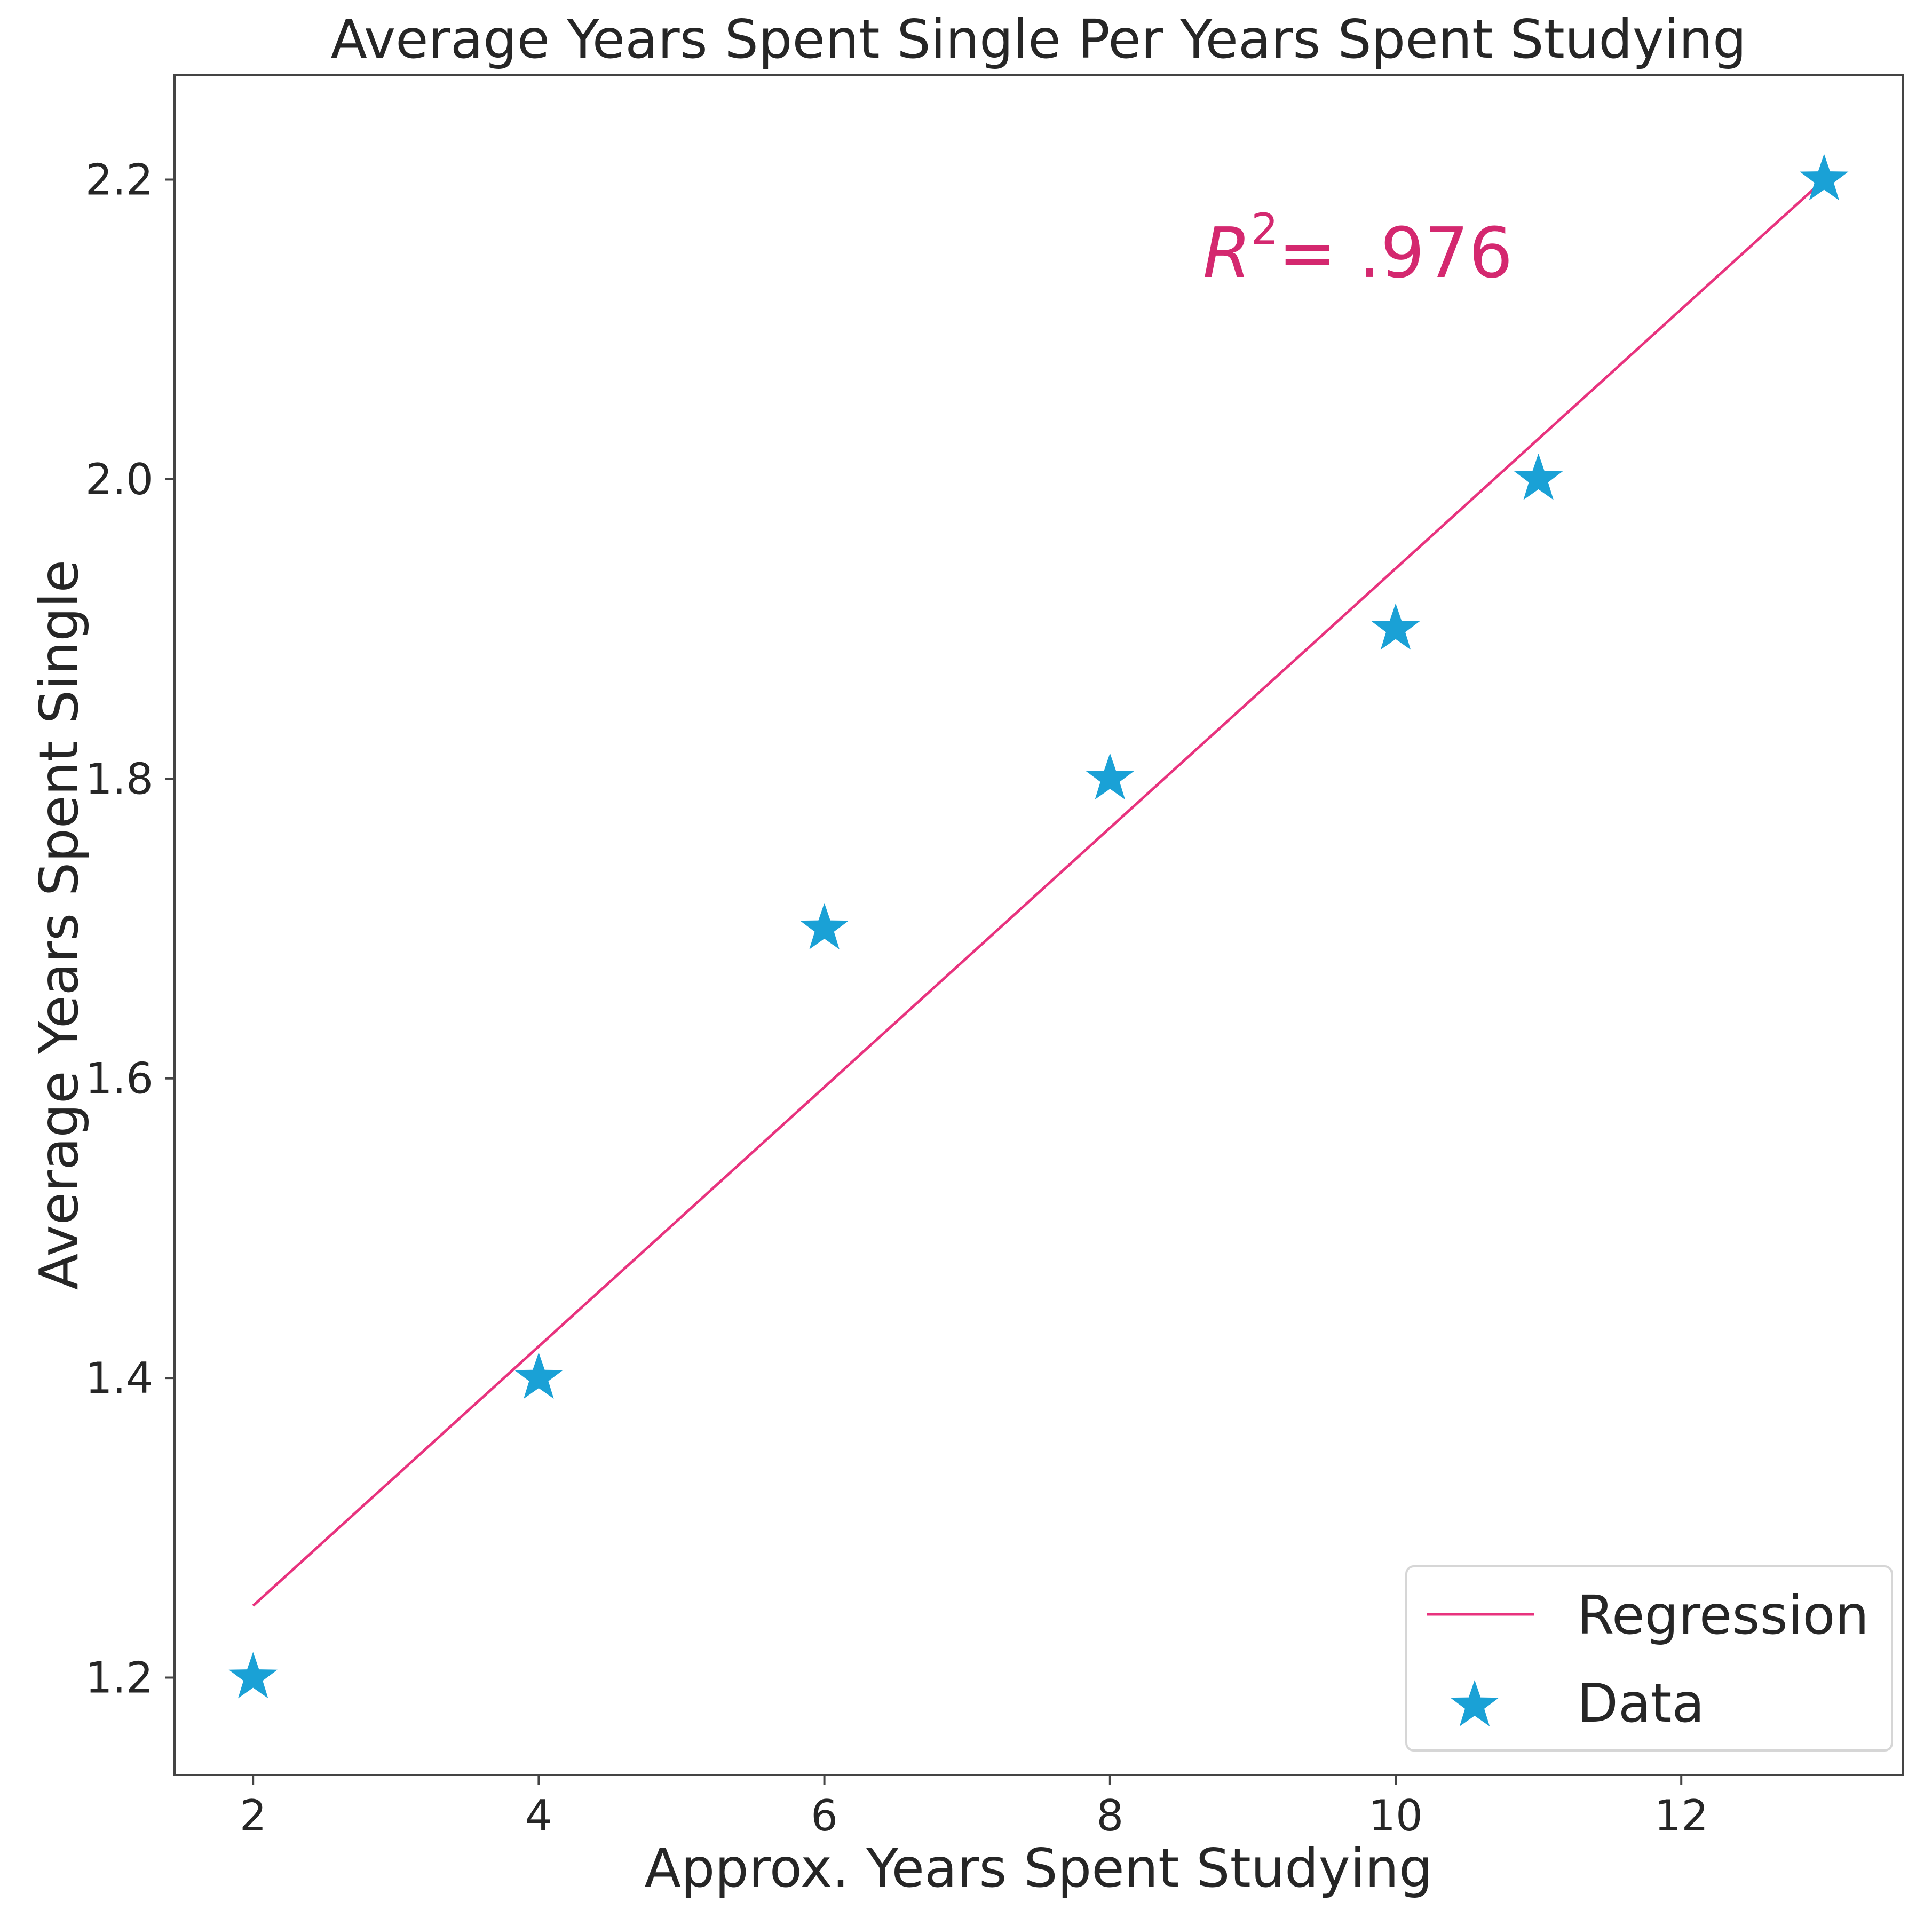 This screenshot has width=1932, height=1910. What do you see at coordinates (253, 1816) in the screenshot?
I see `x-tick-label: 2` at bounding box center [253, 1816].